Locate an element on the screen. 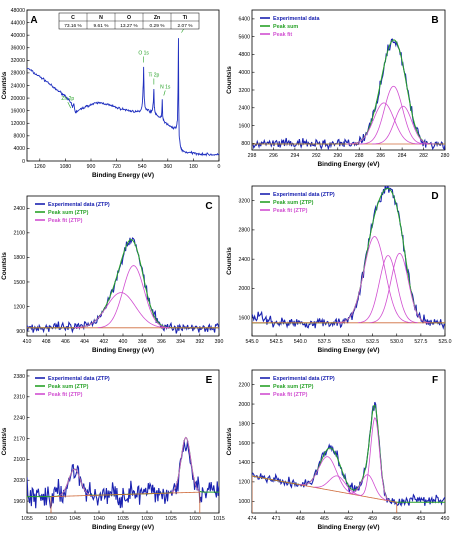  panel-label: F is located at coordinates (435, 380).